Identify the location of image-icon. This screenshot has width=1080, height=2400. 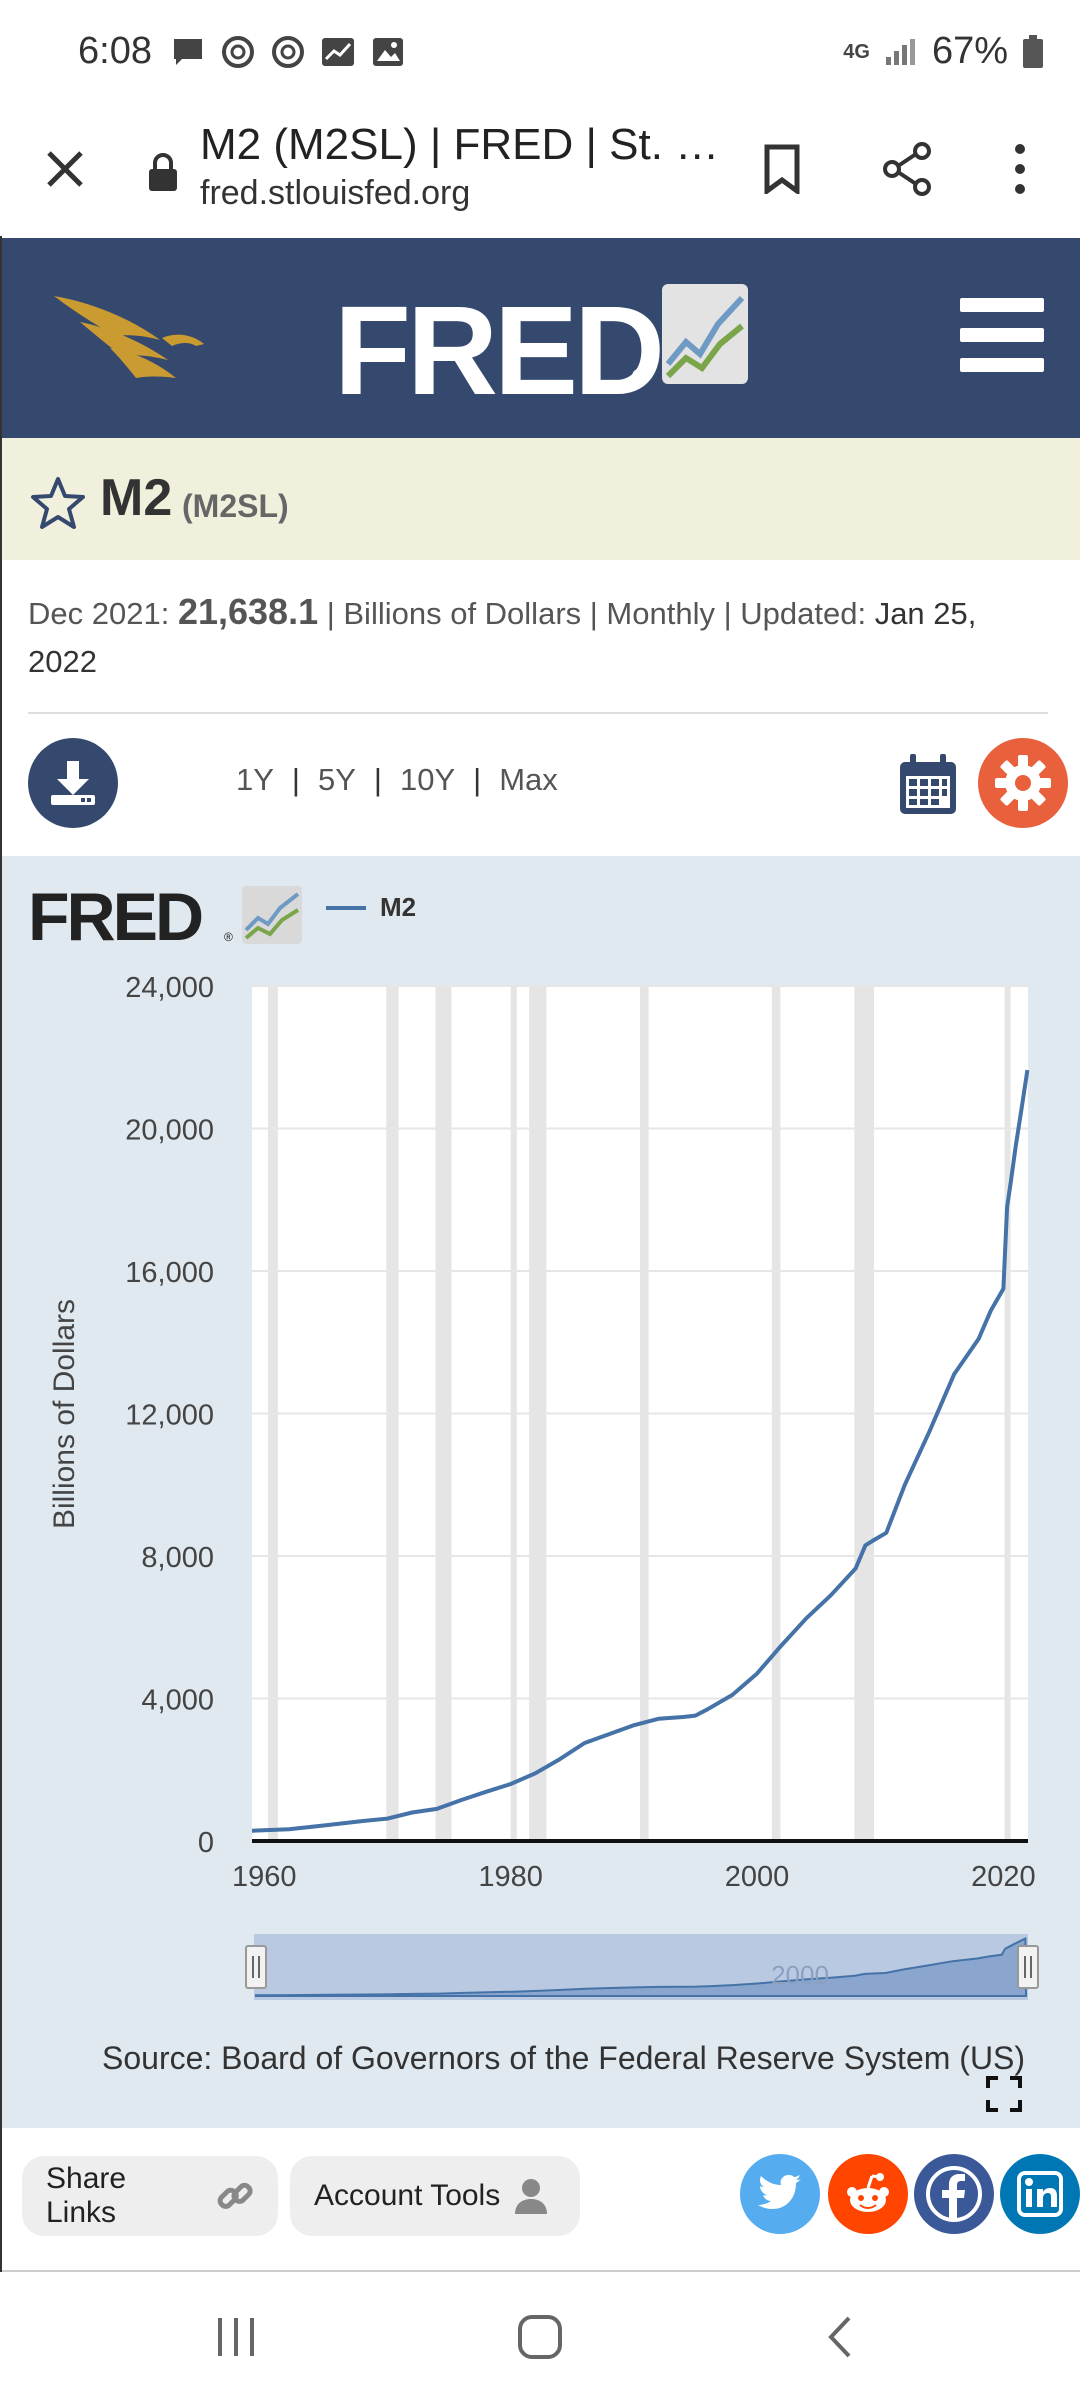
(388, 52).